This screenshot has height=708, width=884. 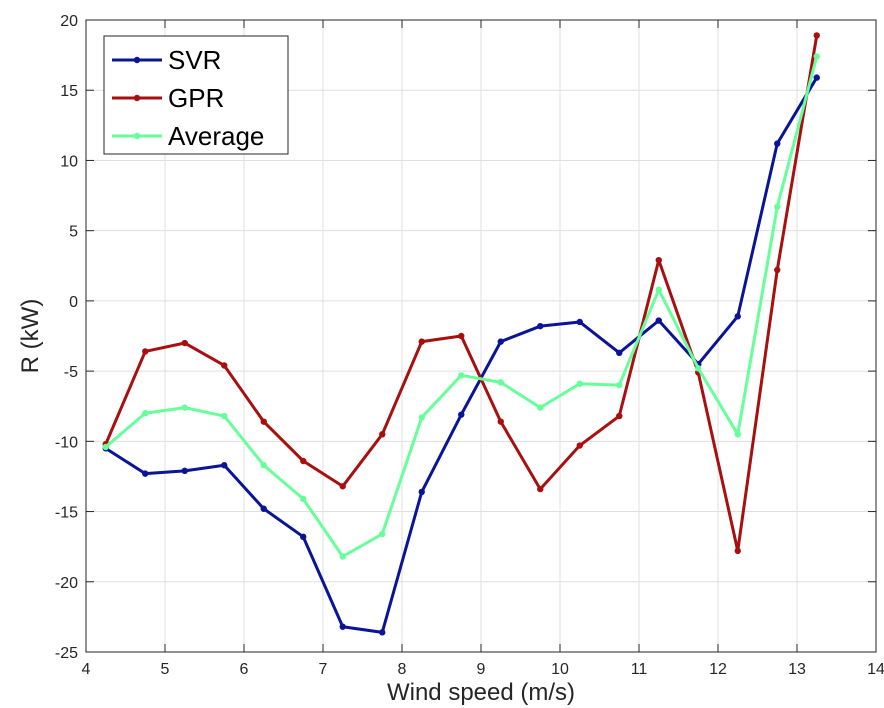 What do you see at coordinates (69, 21) in the screenshot?
I see `y-tick-label: 20` at bounding box center [69, 21].